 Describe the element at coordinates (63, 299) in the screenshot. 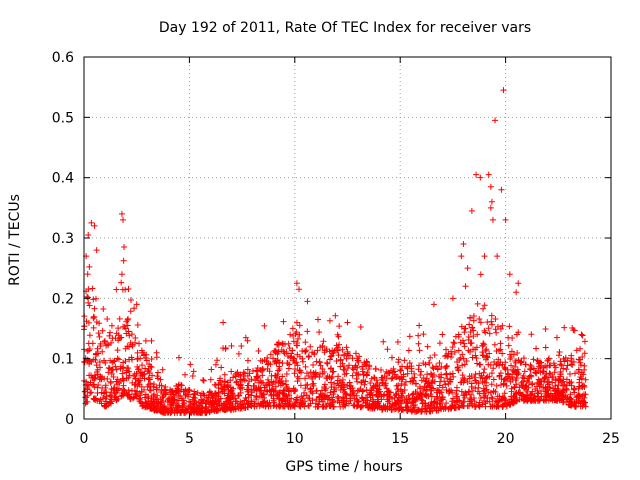

I see `y-tick-label: 0.2` at that location.